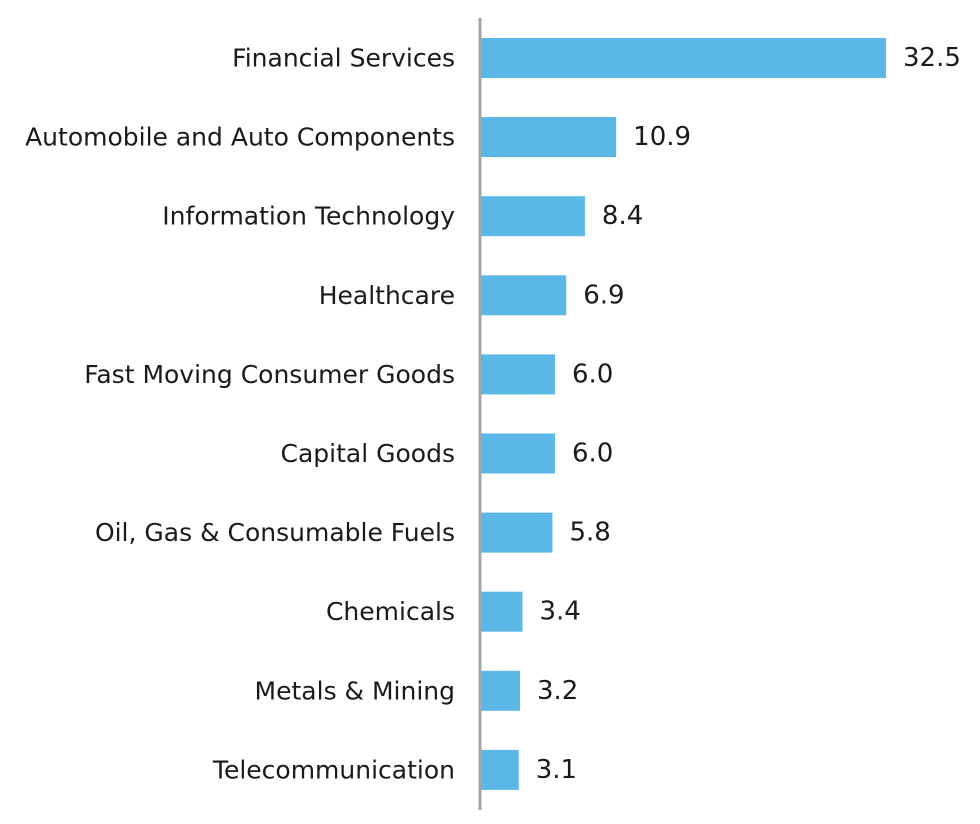 Image resolution: width=980 pixels, height=824 pixels. Describe the element at coordinates (355, 690) in the screenshot. I see `category-label: Metals & Mining` at that location.